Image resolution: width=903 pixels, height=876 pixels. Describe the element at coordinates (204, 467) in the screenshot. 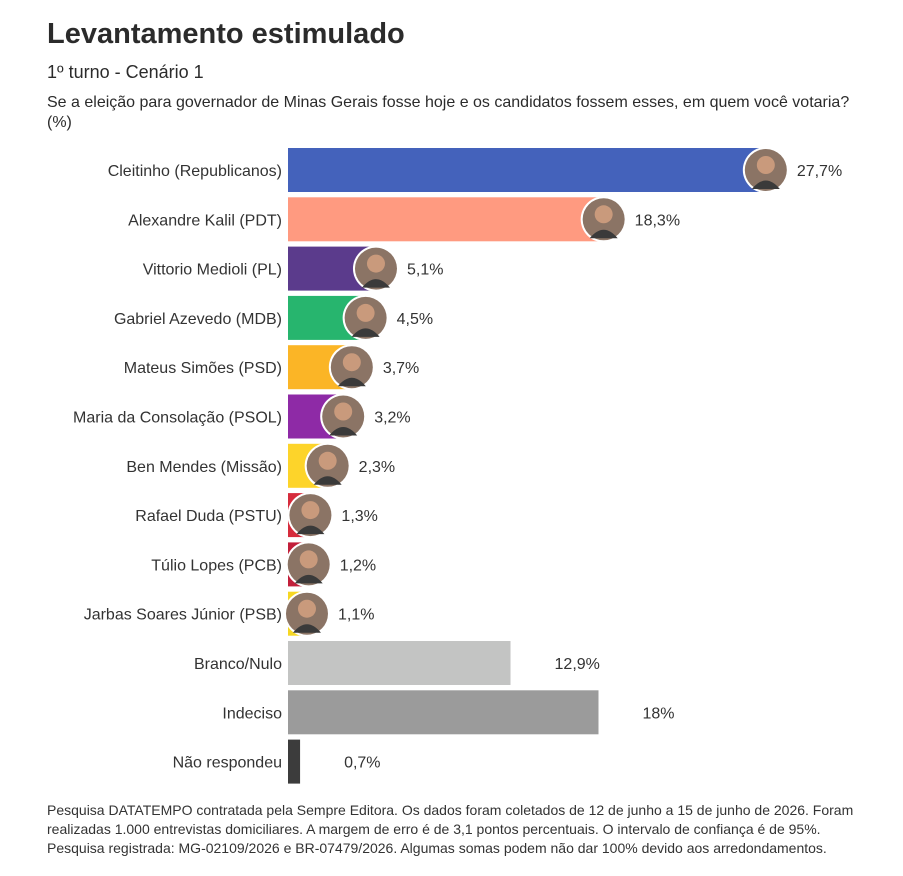

I see `category-label: Ben Mendes (Missão)` at that location.